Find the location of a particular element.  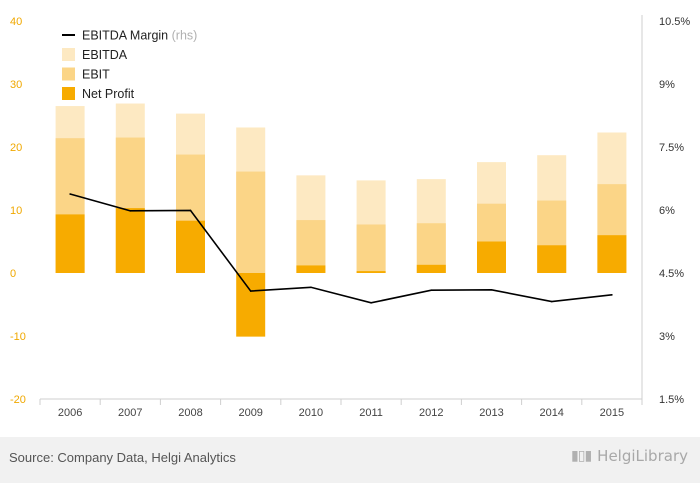

legend: EBITDA Margin (rhs) EBITDA EBIT Net Profit is located at coordinates (129, 65).